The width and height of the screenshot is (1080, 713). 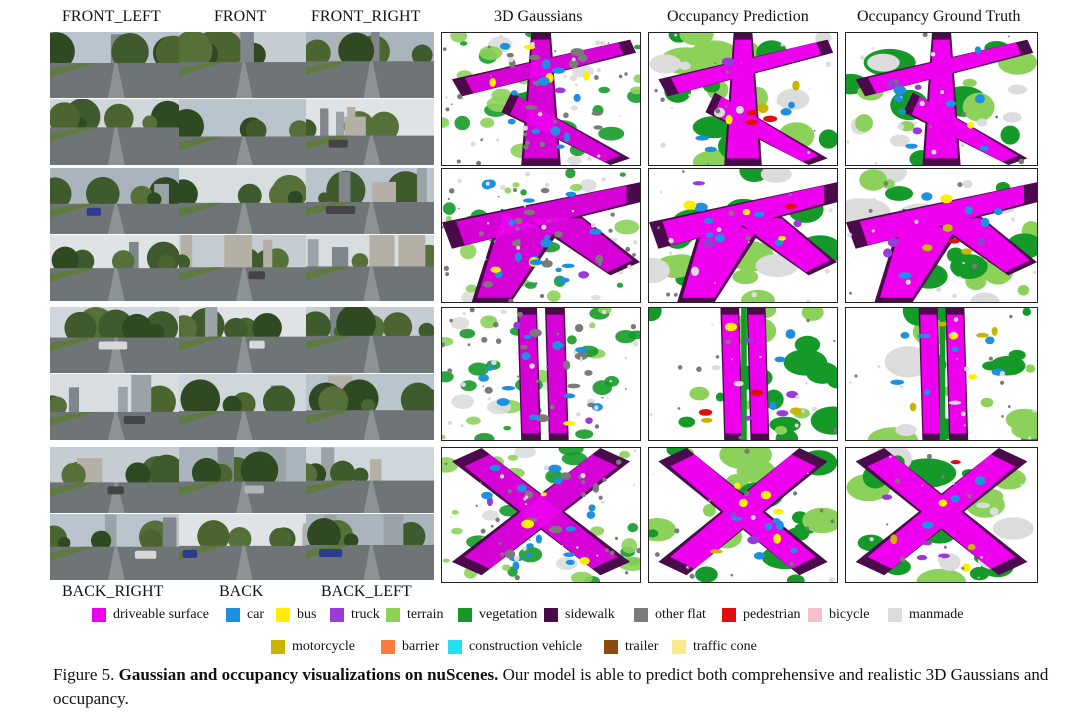 I want to click on camera-label-front-left: FRONT_LEFT, so click(x=111, y=16).